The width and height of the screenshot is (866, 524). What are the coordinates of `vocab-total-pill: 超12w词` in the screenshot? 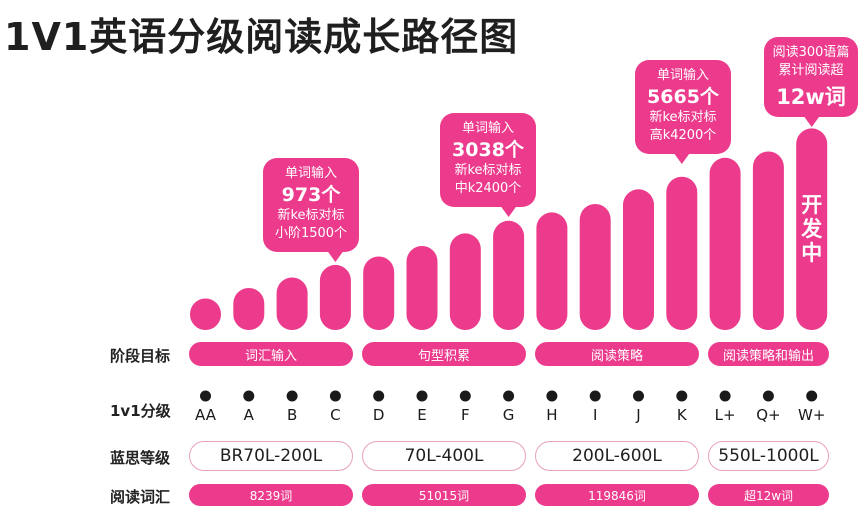 It's located at (768, 495).